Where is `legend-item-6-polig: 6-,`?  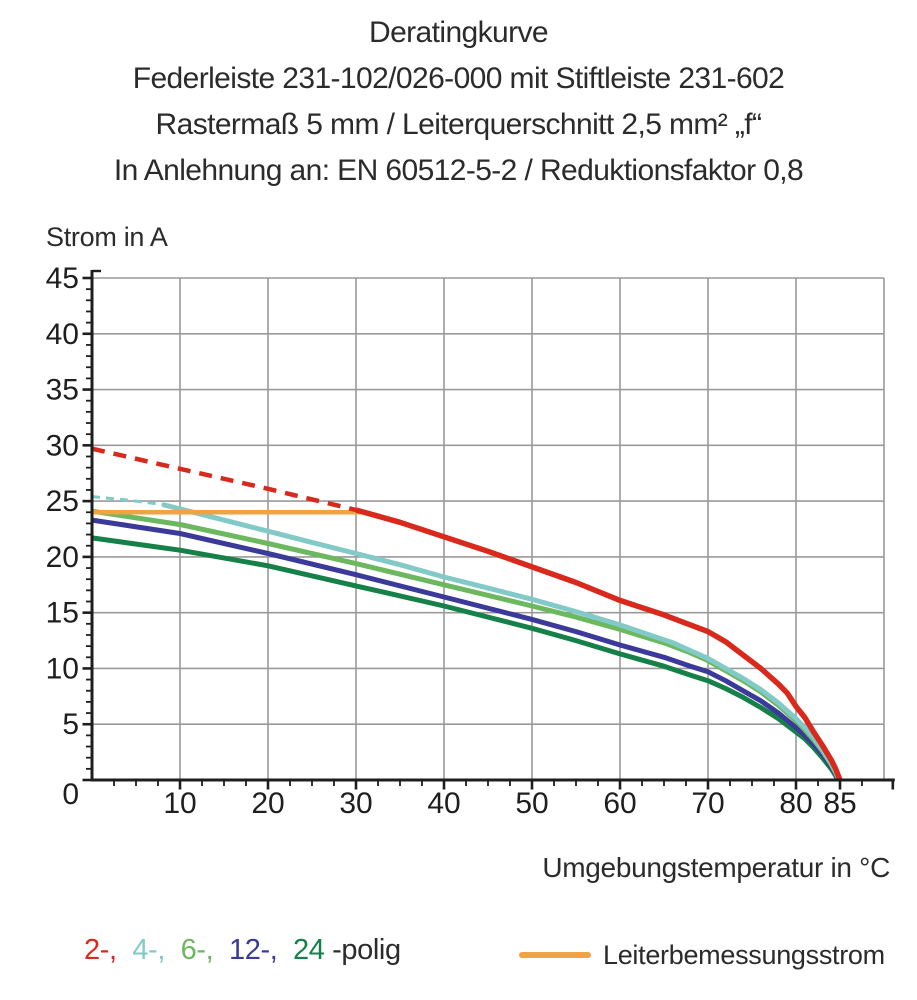 legend-item-6-polig: 6-, is located at coordinates (197, 950).